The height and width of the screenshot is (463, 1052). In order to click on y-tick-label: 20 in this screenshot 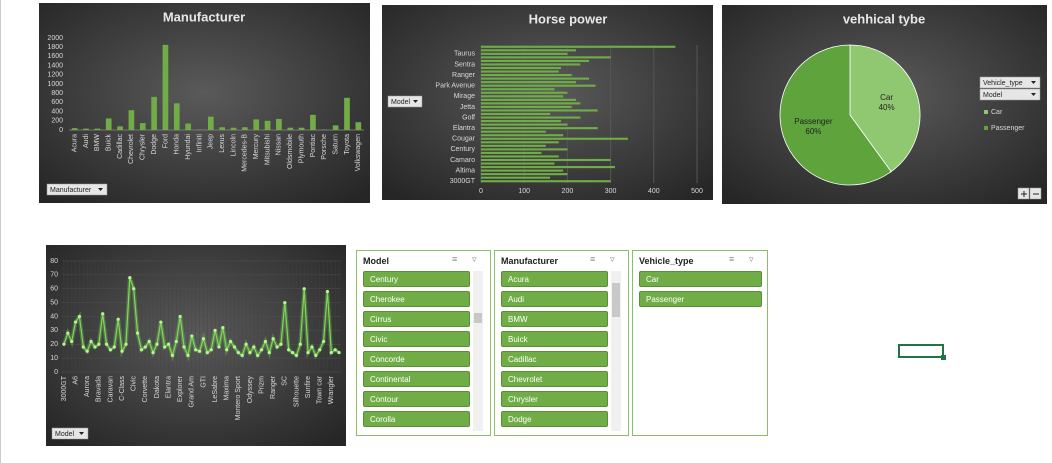, I will do `click(54, 344)`.